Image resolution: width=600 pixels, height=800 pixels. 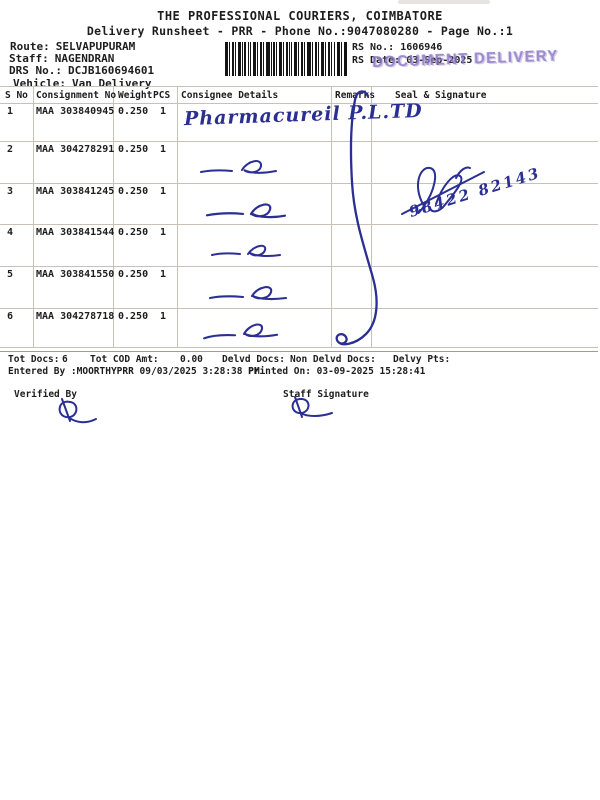 I want to click on col-header-pcs: PCS, so click(x=162, y=95).